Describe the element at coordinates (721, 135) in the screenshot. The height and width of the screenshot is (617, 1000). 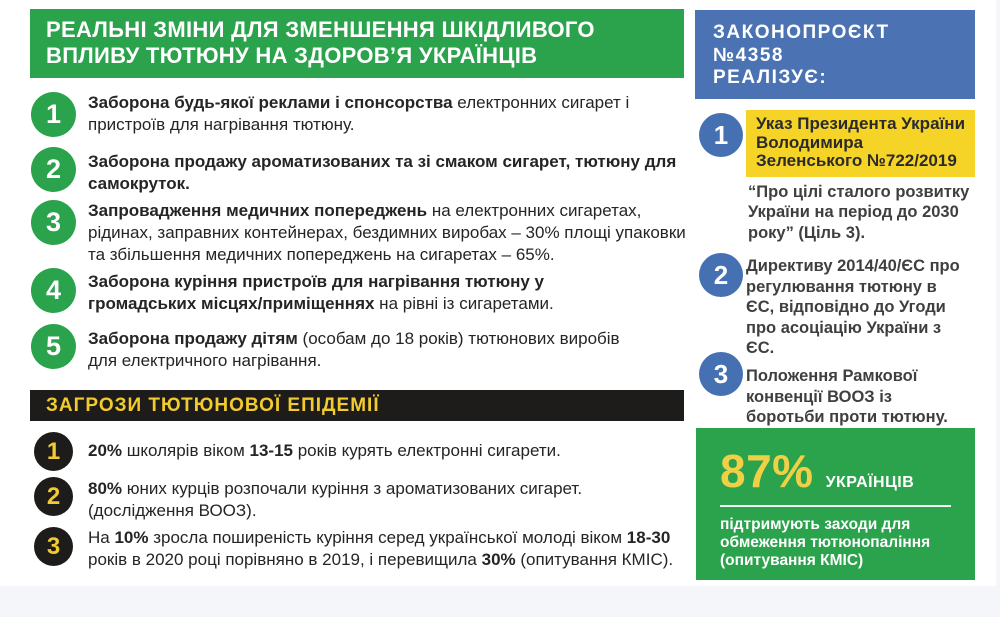
I see `law-number-1: 1` at that location.